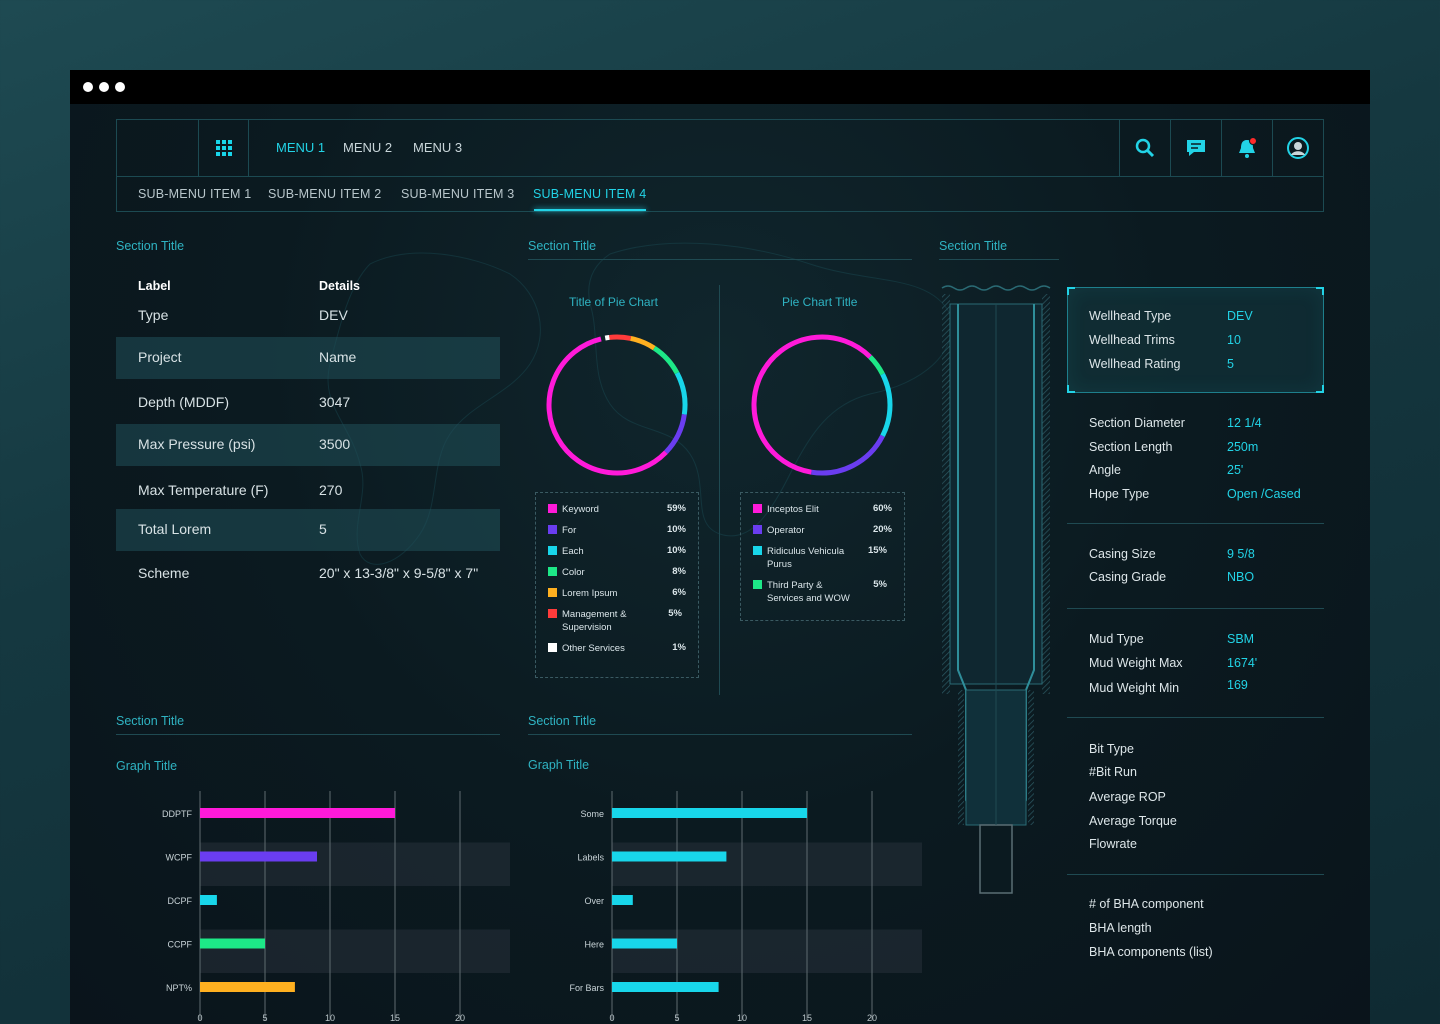 This screenshot has width=1440, height=1024. Describe the element at coordinates (590, 858) in the screenshot. I see `category-label: Labels` at that location.